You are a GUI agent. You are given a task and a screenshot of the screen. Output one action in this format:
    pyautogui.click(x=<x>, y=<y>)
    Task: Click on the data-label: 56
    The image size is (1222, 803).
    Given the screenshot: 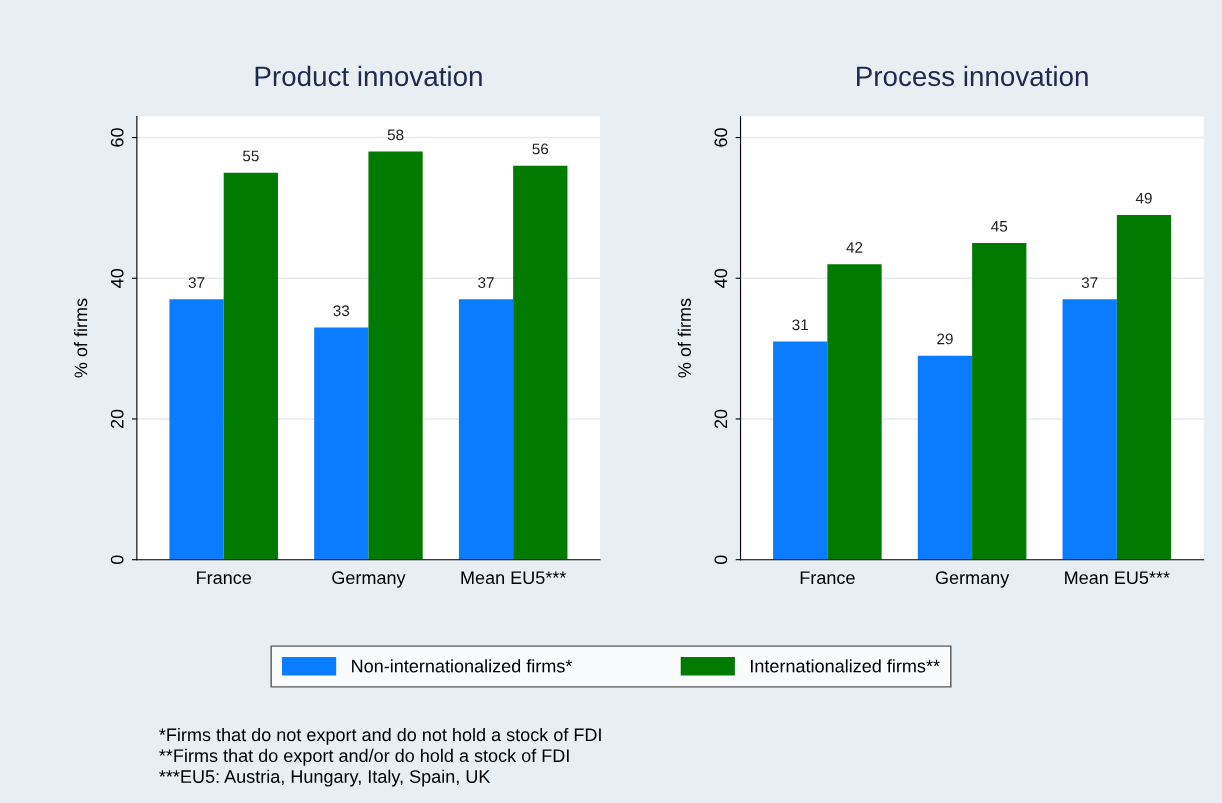 What is the action you would take?
    pyautogui.click(x=540, y=149)
    